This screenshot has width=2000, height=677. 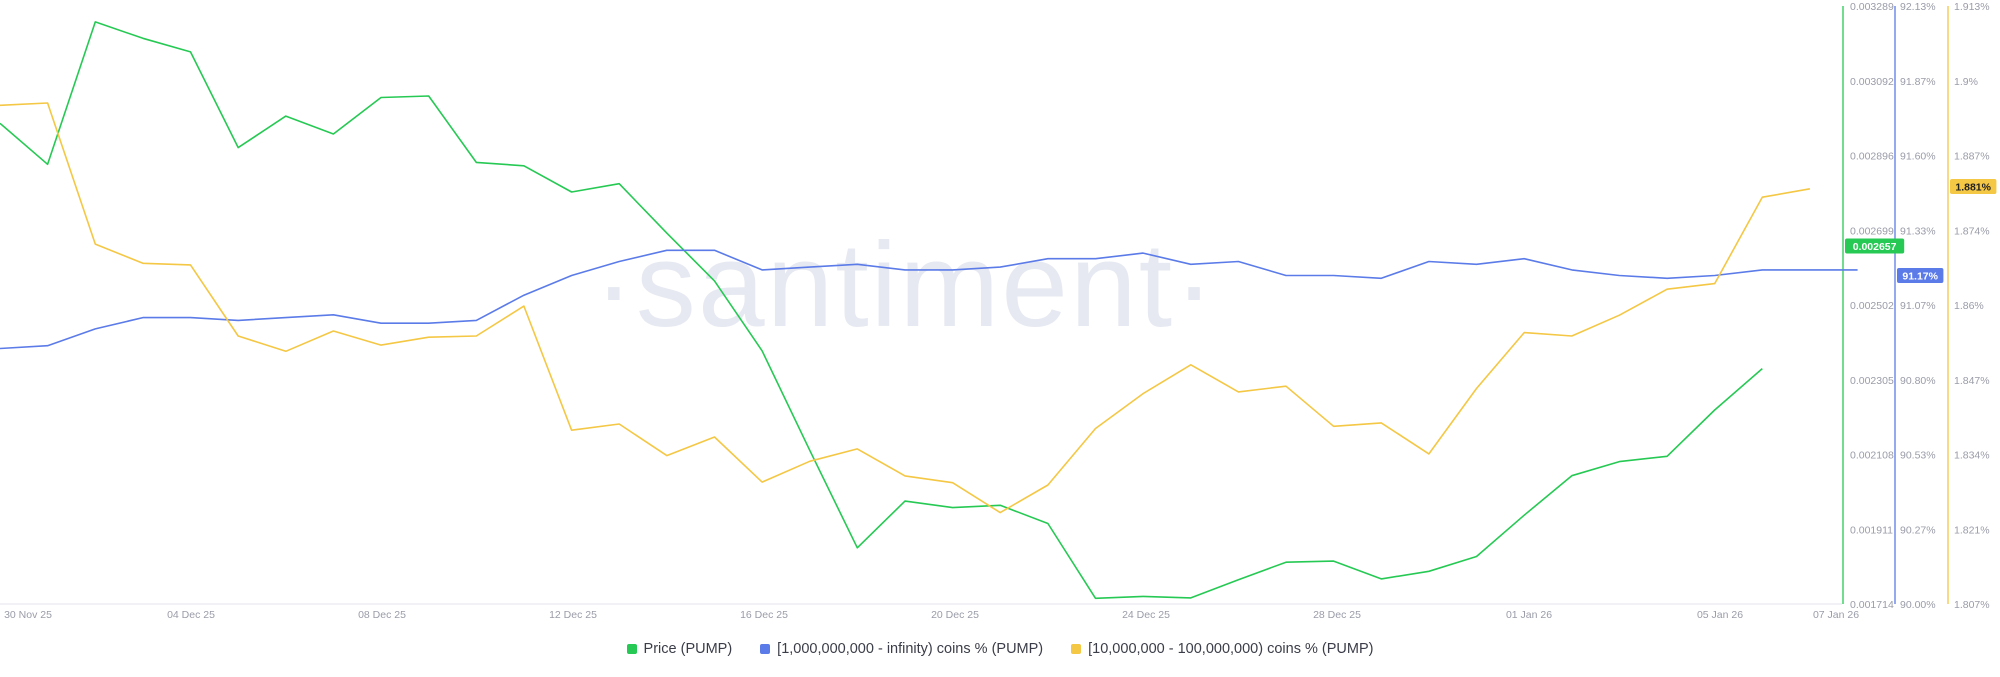 What do you see at coordinates (1529, 615) in the screenshot?
I see `x-tick-label-8: 01 Jan 26` at bounding box center [1529, 615].